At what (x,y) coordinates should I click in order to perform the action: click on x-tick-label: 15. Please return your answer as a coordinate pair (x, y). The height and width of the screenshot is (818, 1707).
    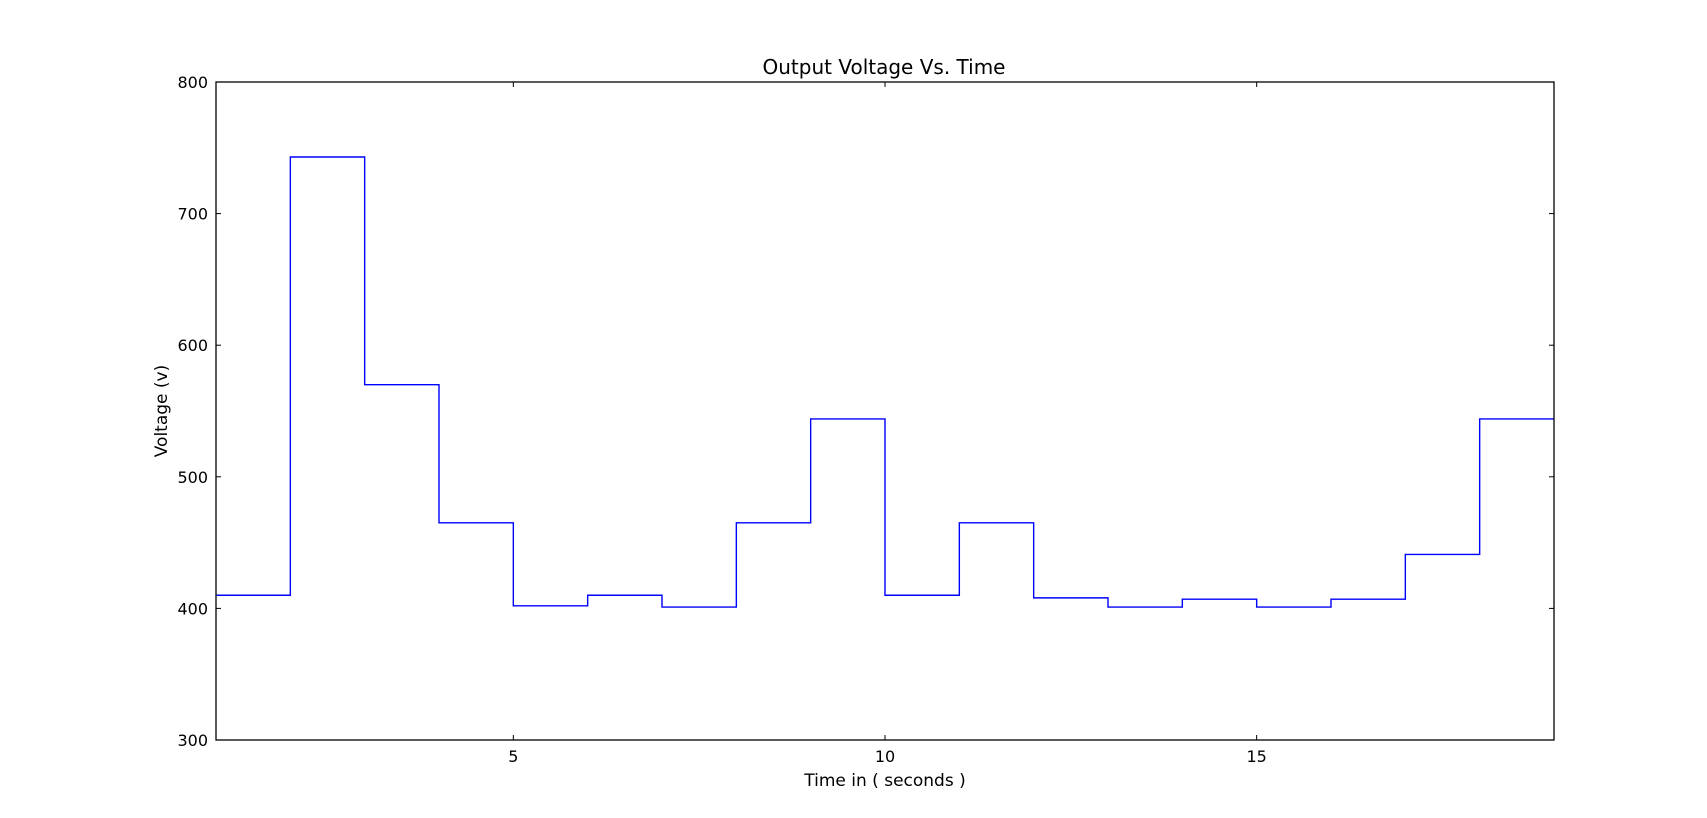
    Looking at the image, I should click on (1256, 756).